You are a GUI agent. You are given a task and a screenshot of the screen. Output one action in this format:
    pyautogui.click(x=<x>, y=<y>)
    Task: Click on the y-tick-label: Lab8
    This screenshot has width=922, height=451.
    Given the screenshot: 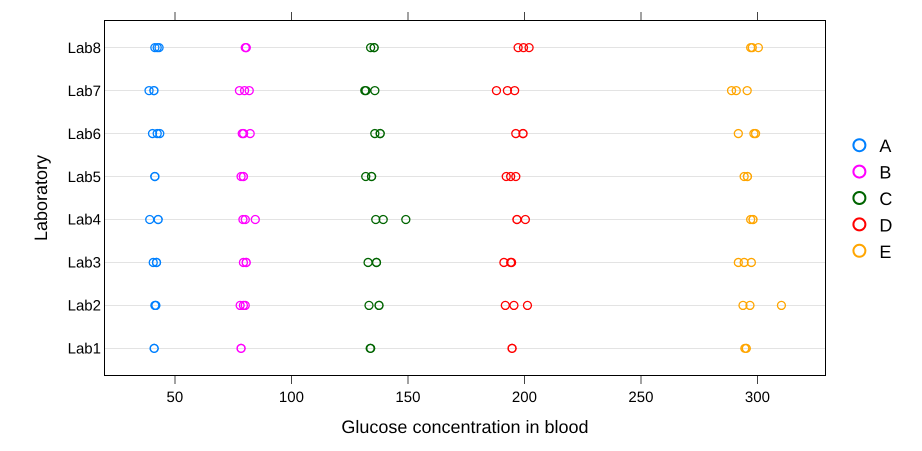 What is the action you would take?
    pyautogui.click(x=84, y=48)
    